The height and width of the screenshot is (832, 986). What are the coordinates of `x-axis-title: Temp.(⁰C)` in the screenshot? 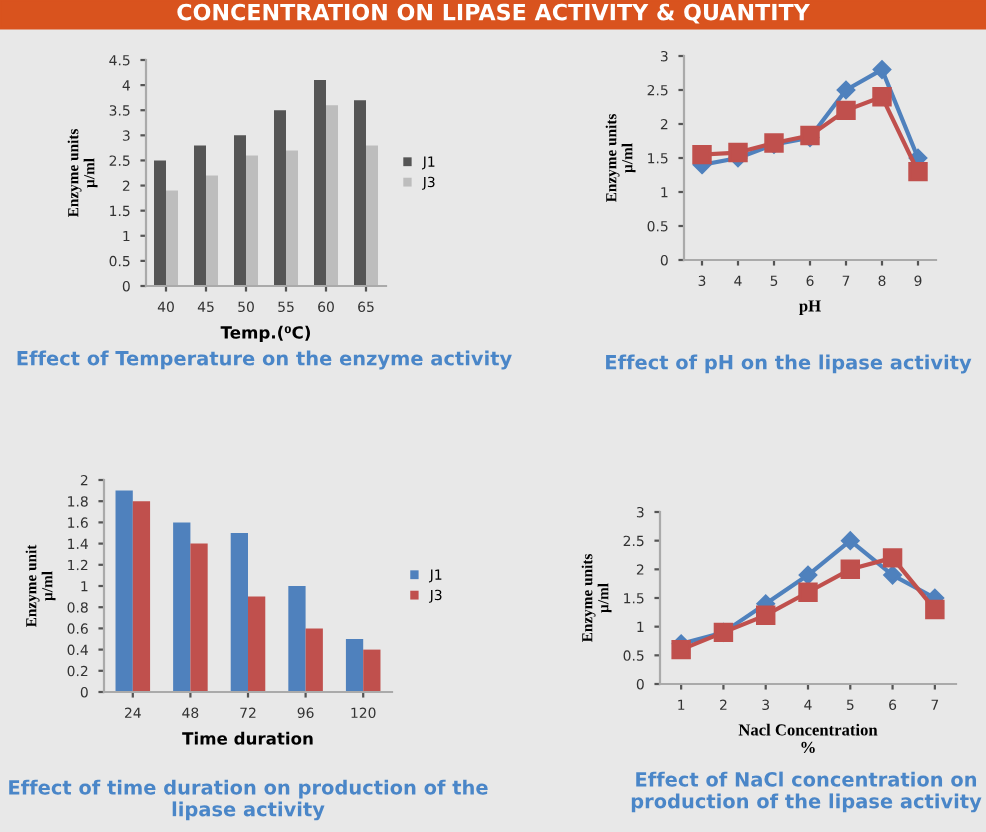 It's located at (265, 333).